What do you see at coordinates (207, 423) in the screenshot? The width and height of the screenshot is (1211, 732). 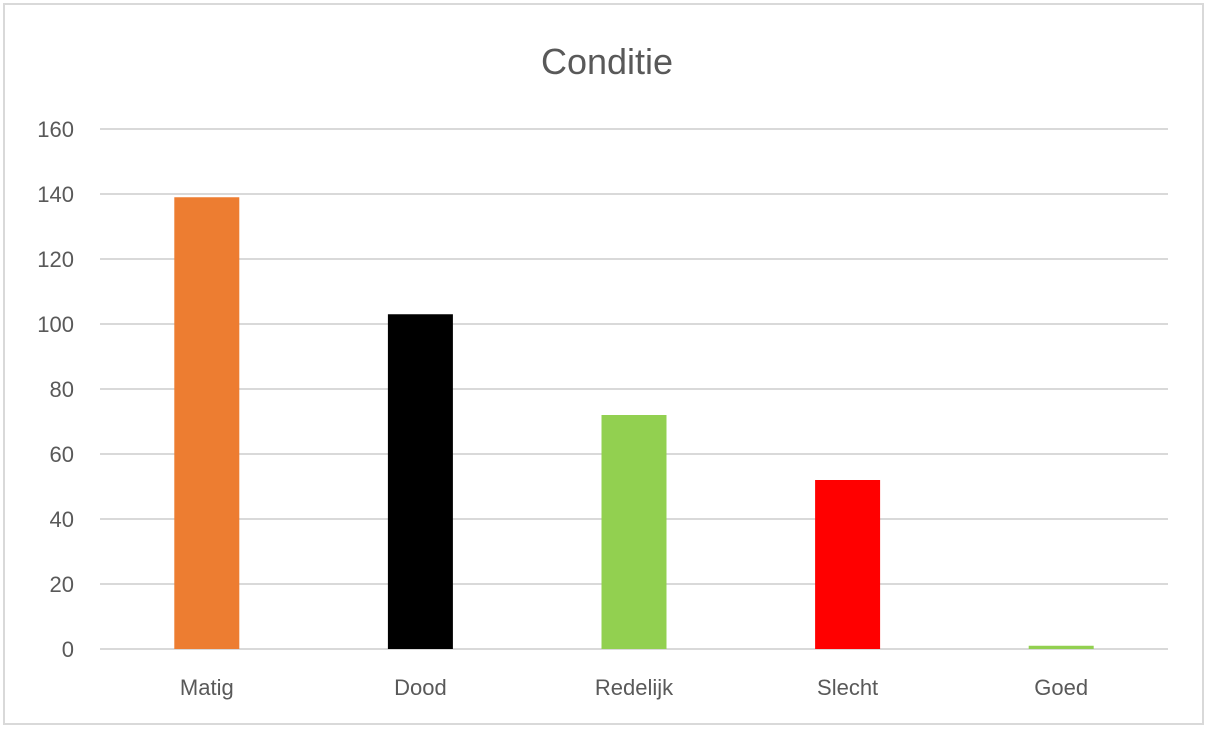 I see `bar-matig` at bounding box center [207, 423].